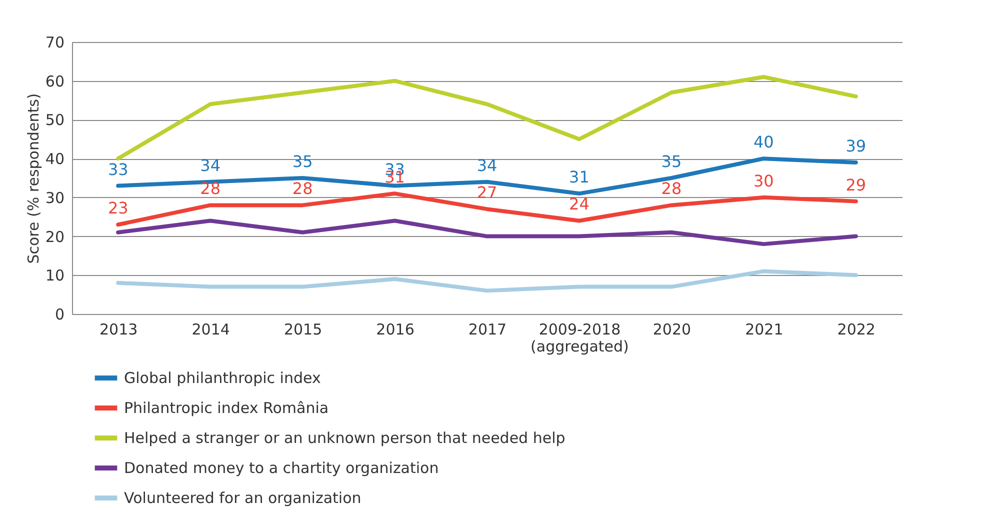 The width and height of the screenshot is (1000, 529). What do you see at coordinates (54, 81) in the screenshot?
I see `y-tick-label: 60` at bounding box center [54, 81].